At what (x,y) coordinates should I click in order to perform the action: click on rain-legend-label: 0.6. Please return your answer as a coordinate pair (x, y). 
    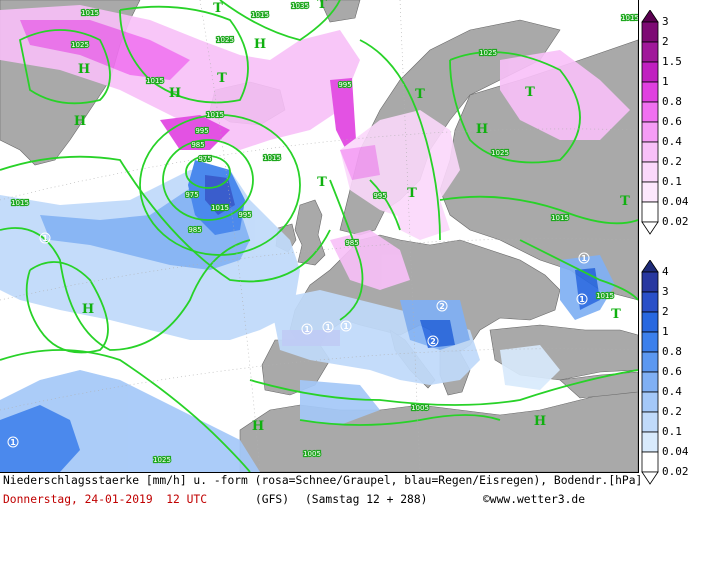
    Looking at the image, I should click on (672, 371).